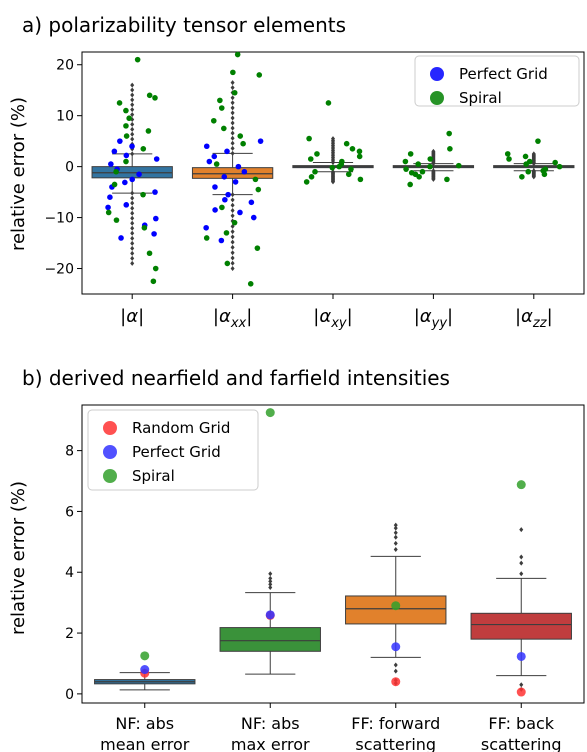 The image size is (587, 752). I want to click on panel-a-legend: Perfect Grid Spiral, so click(497, 81).